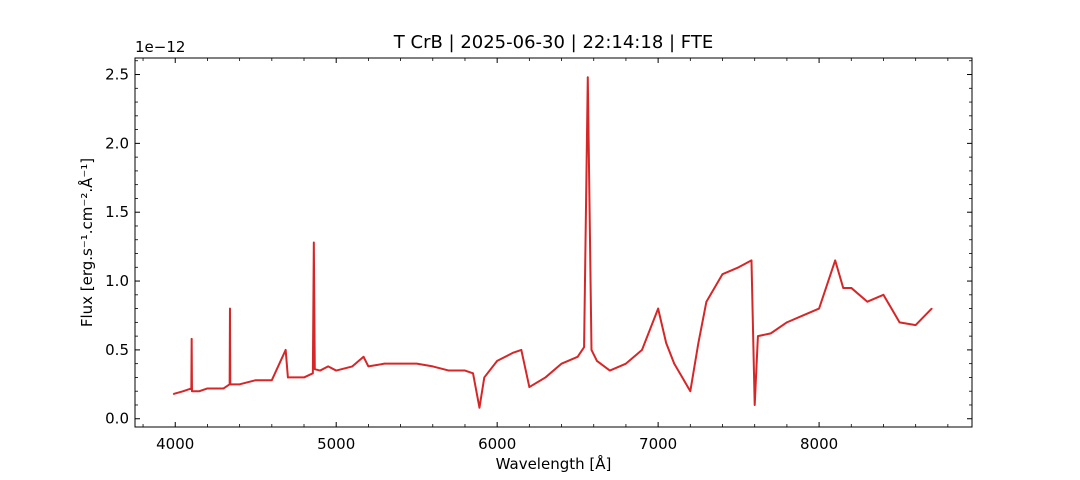 The height and width of the screenshot is (480, 1080). What do you see at coordinates (117, 143) in the screenshot?
I see `y-tick-label: 2.0` at bounding box center [117, 143].